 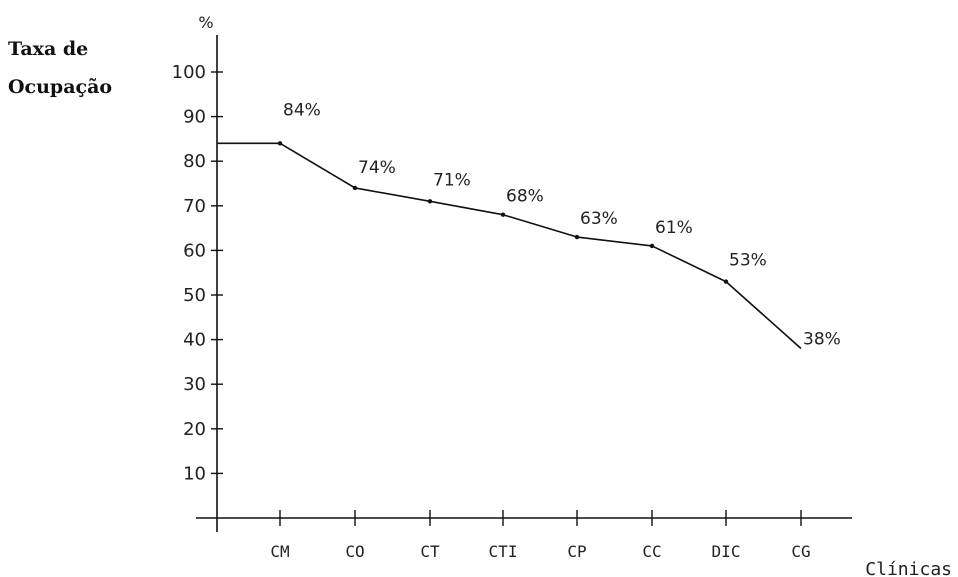 I want to click on x-tick-label: CG, so click(x=800, y=551).